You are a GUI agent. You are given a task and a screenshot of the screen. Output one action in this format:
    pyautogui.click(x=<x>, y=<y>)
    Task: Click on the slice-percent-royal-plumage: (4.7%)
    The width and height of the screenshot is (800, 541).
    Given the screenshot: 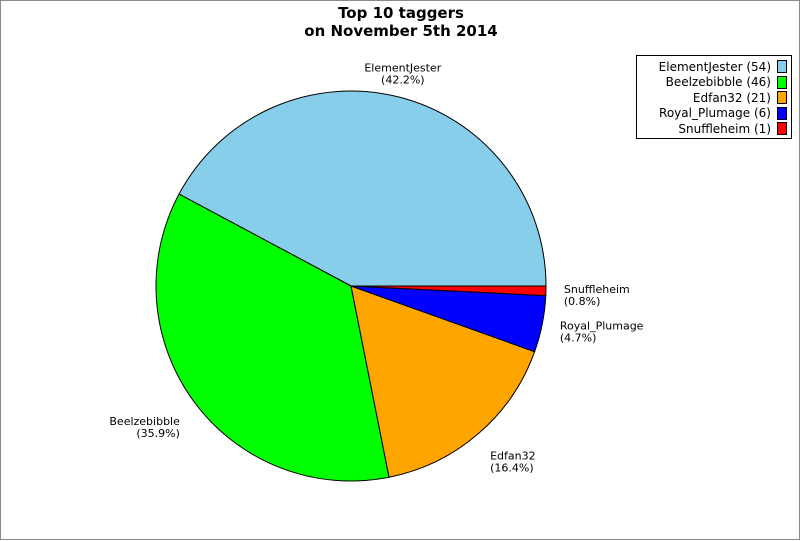 What is the action you would take?
    pyautogui.click(x=578, y=338)
    